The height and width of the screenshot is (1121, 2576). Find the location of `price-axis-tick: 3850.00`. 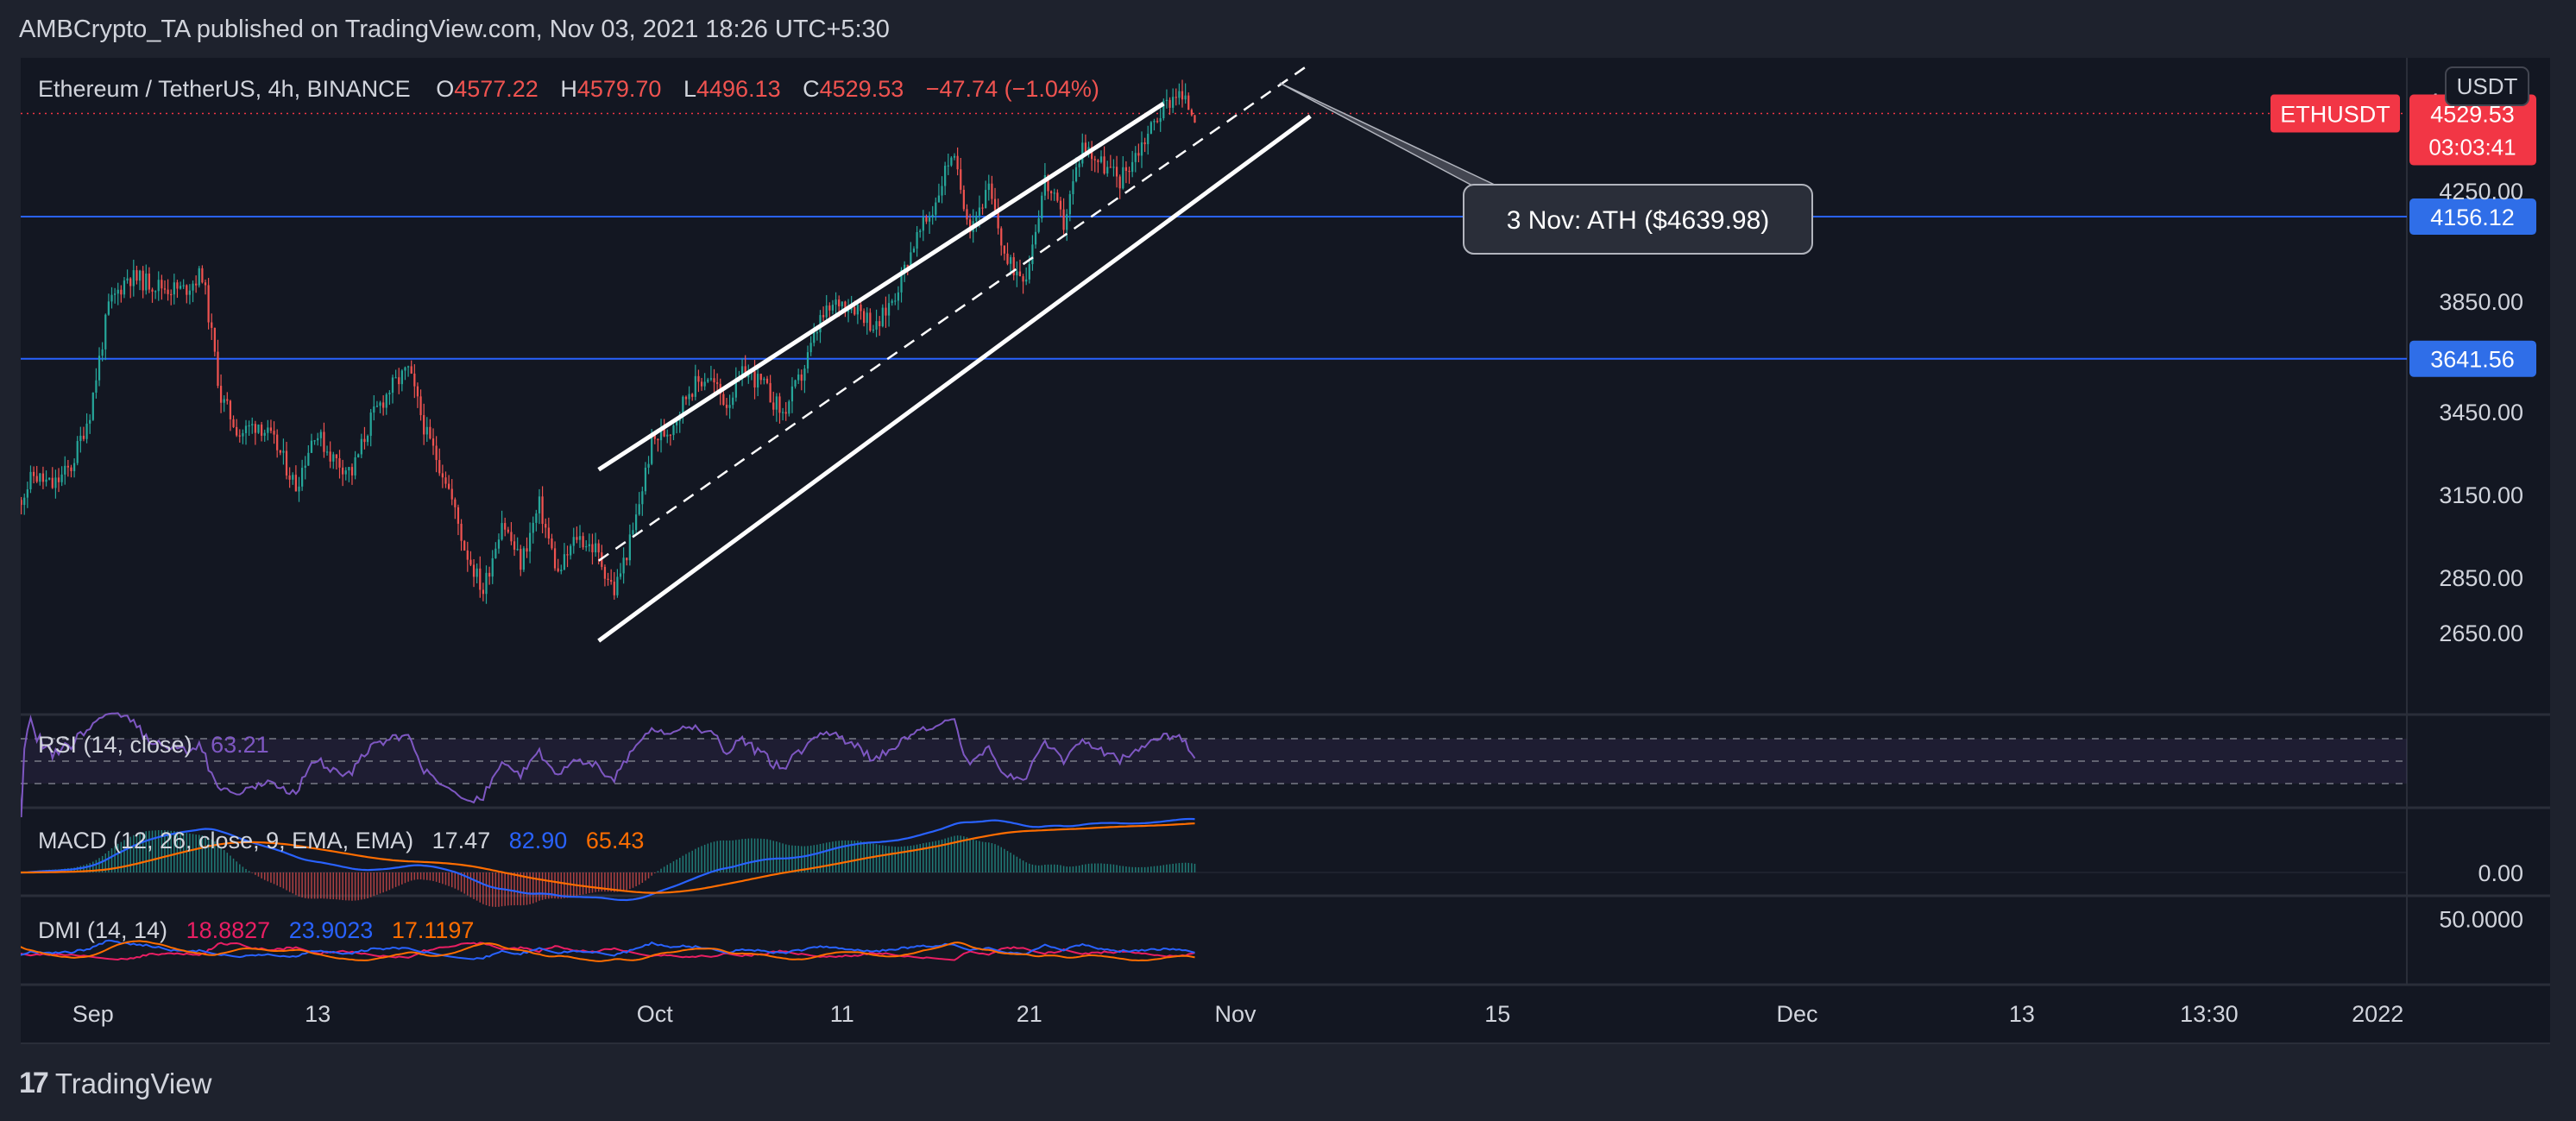

price-axis-tick: 3850.00 is located at coordinates (2481, 302).